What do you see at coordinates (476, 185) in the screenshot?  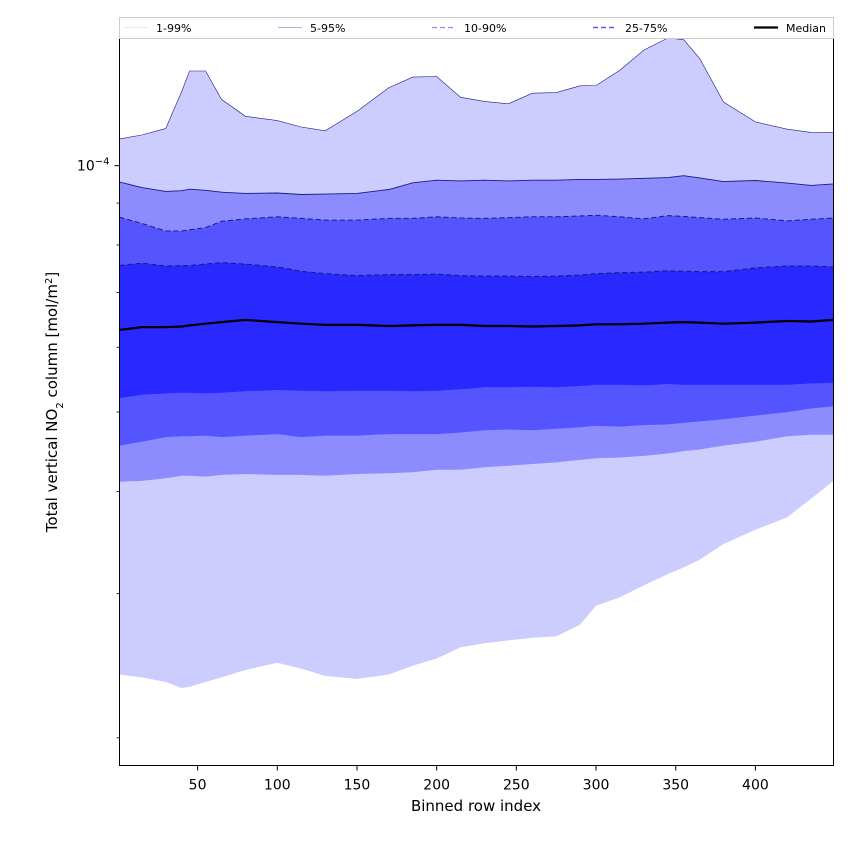 I see `band-5-95-upper-edge` at bounding box center [476, 185].